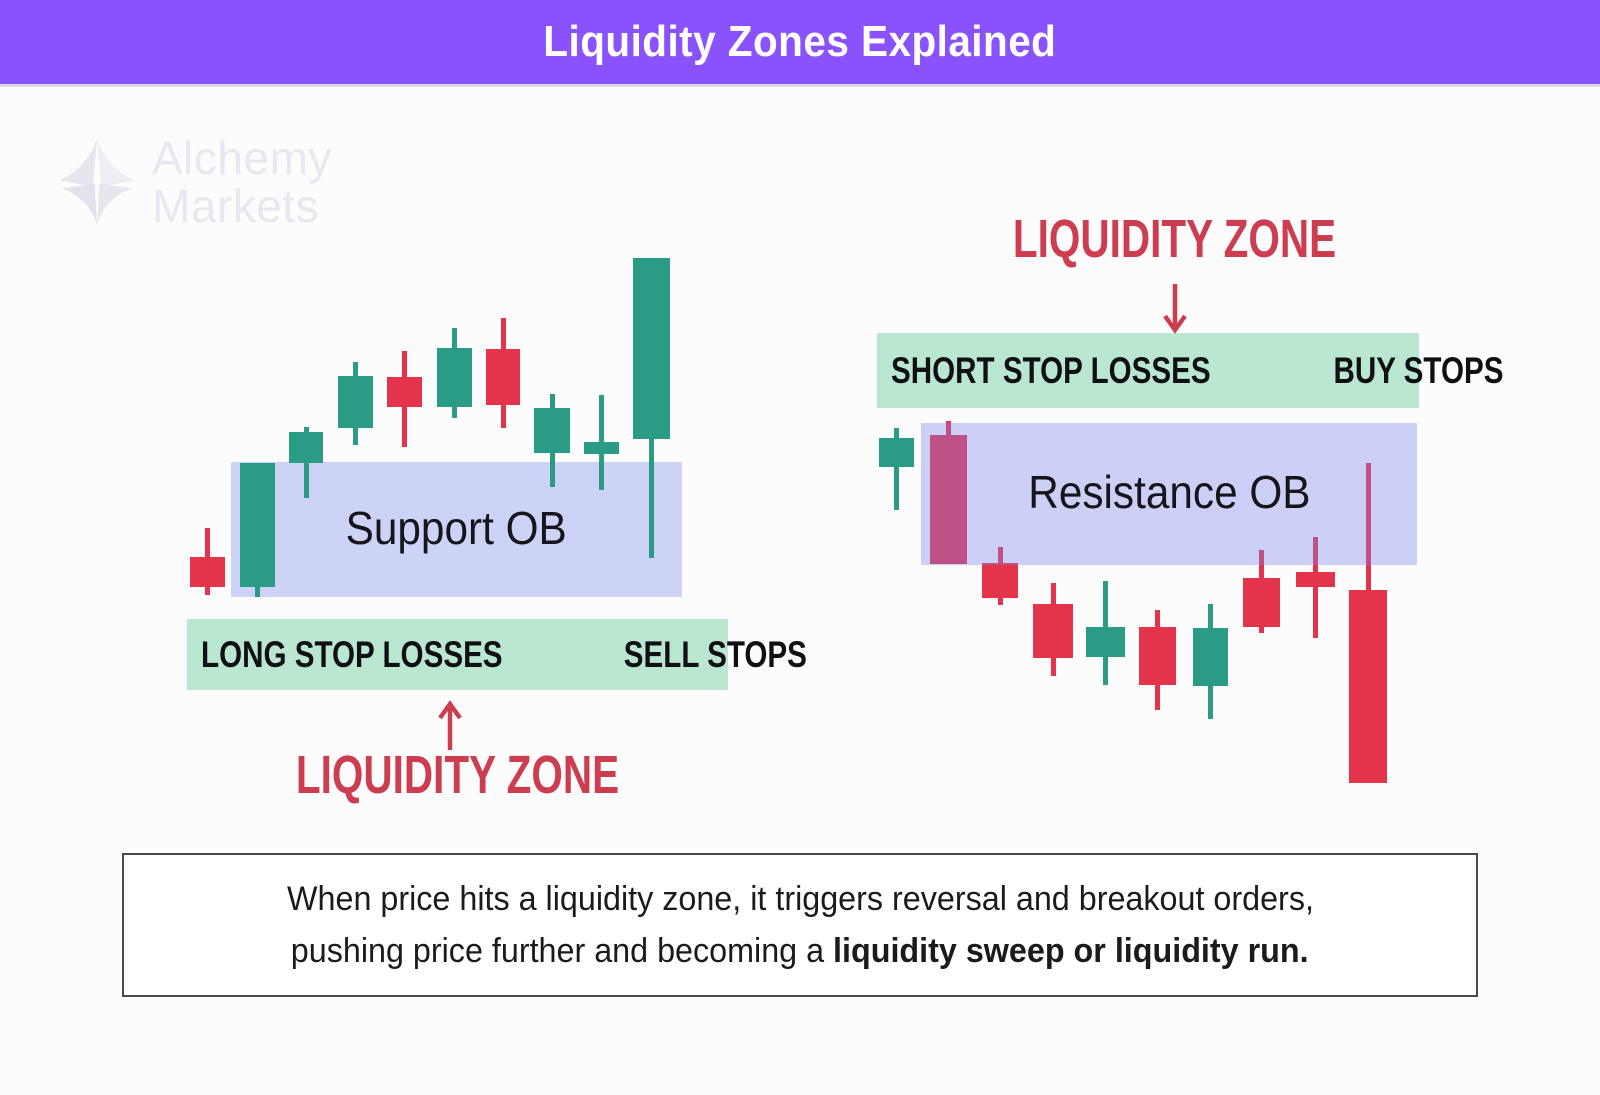 The width and height of the screenshot is (1600, 1095). What do you see at coordinates (1000, 580) in the screenshot?
I see `right-candle-3-body` at bounding box center [1000, 580].